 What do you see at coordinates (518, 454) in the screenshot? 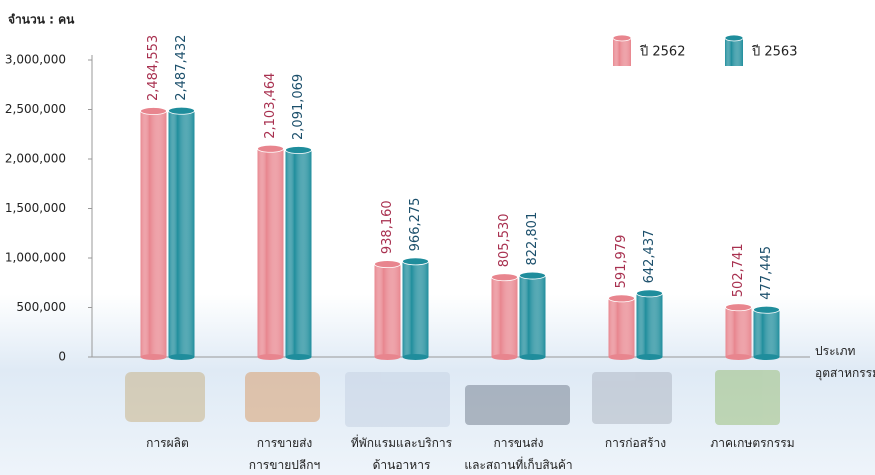
I see `x-tick-label: การขนส่ง และสถานที่เก็บสินค้า` at bounding box center [518, 454].